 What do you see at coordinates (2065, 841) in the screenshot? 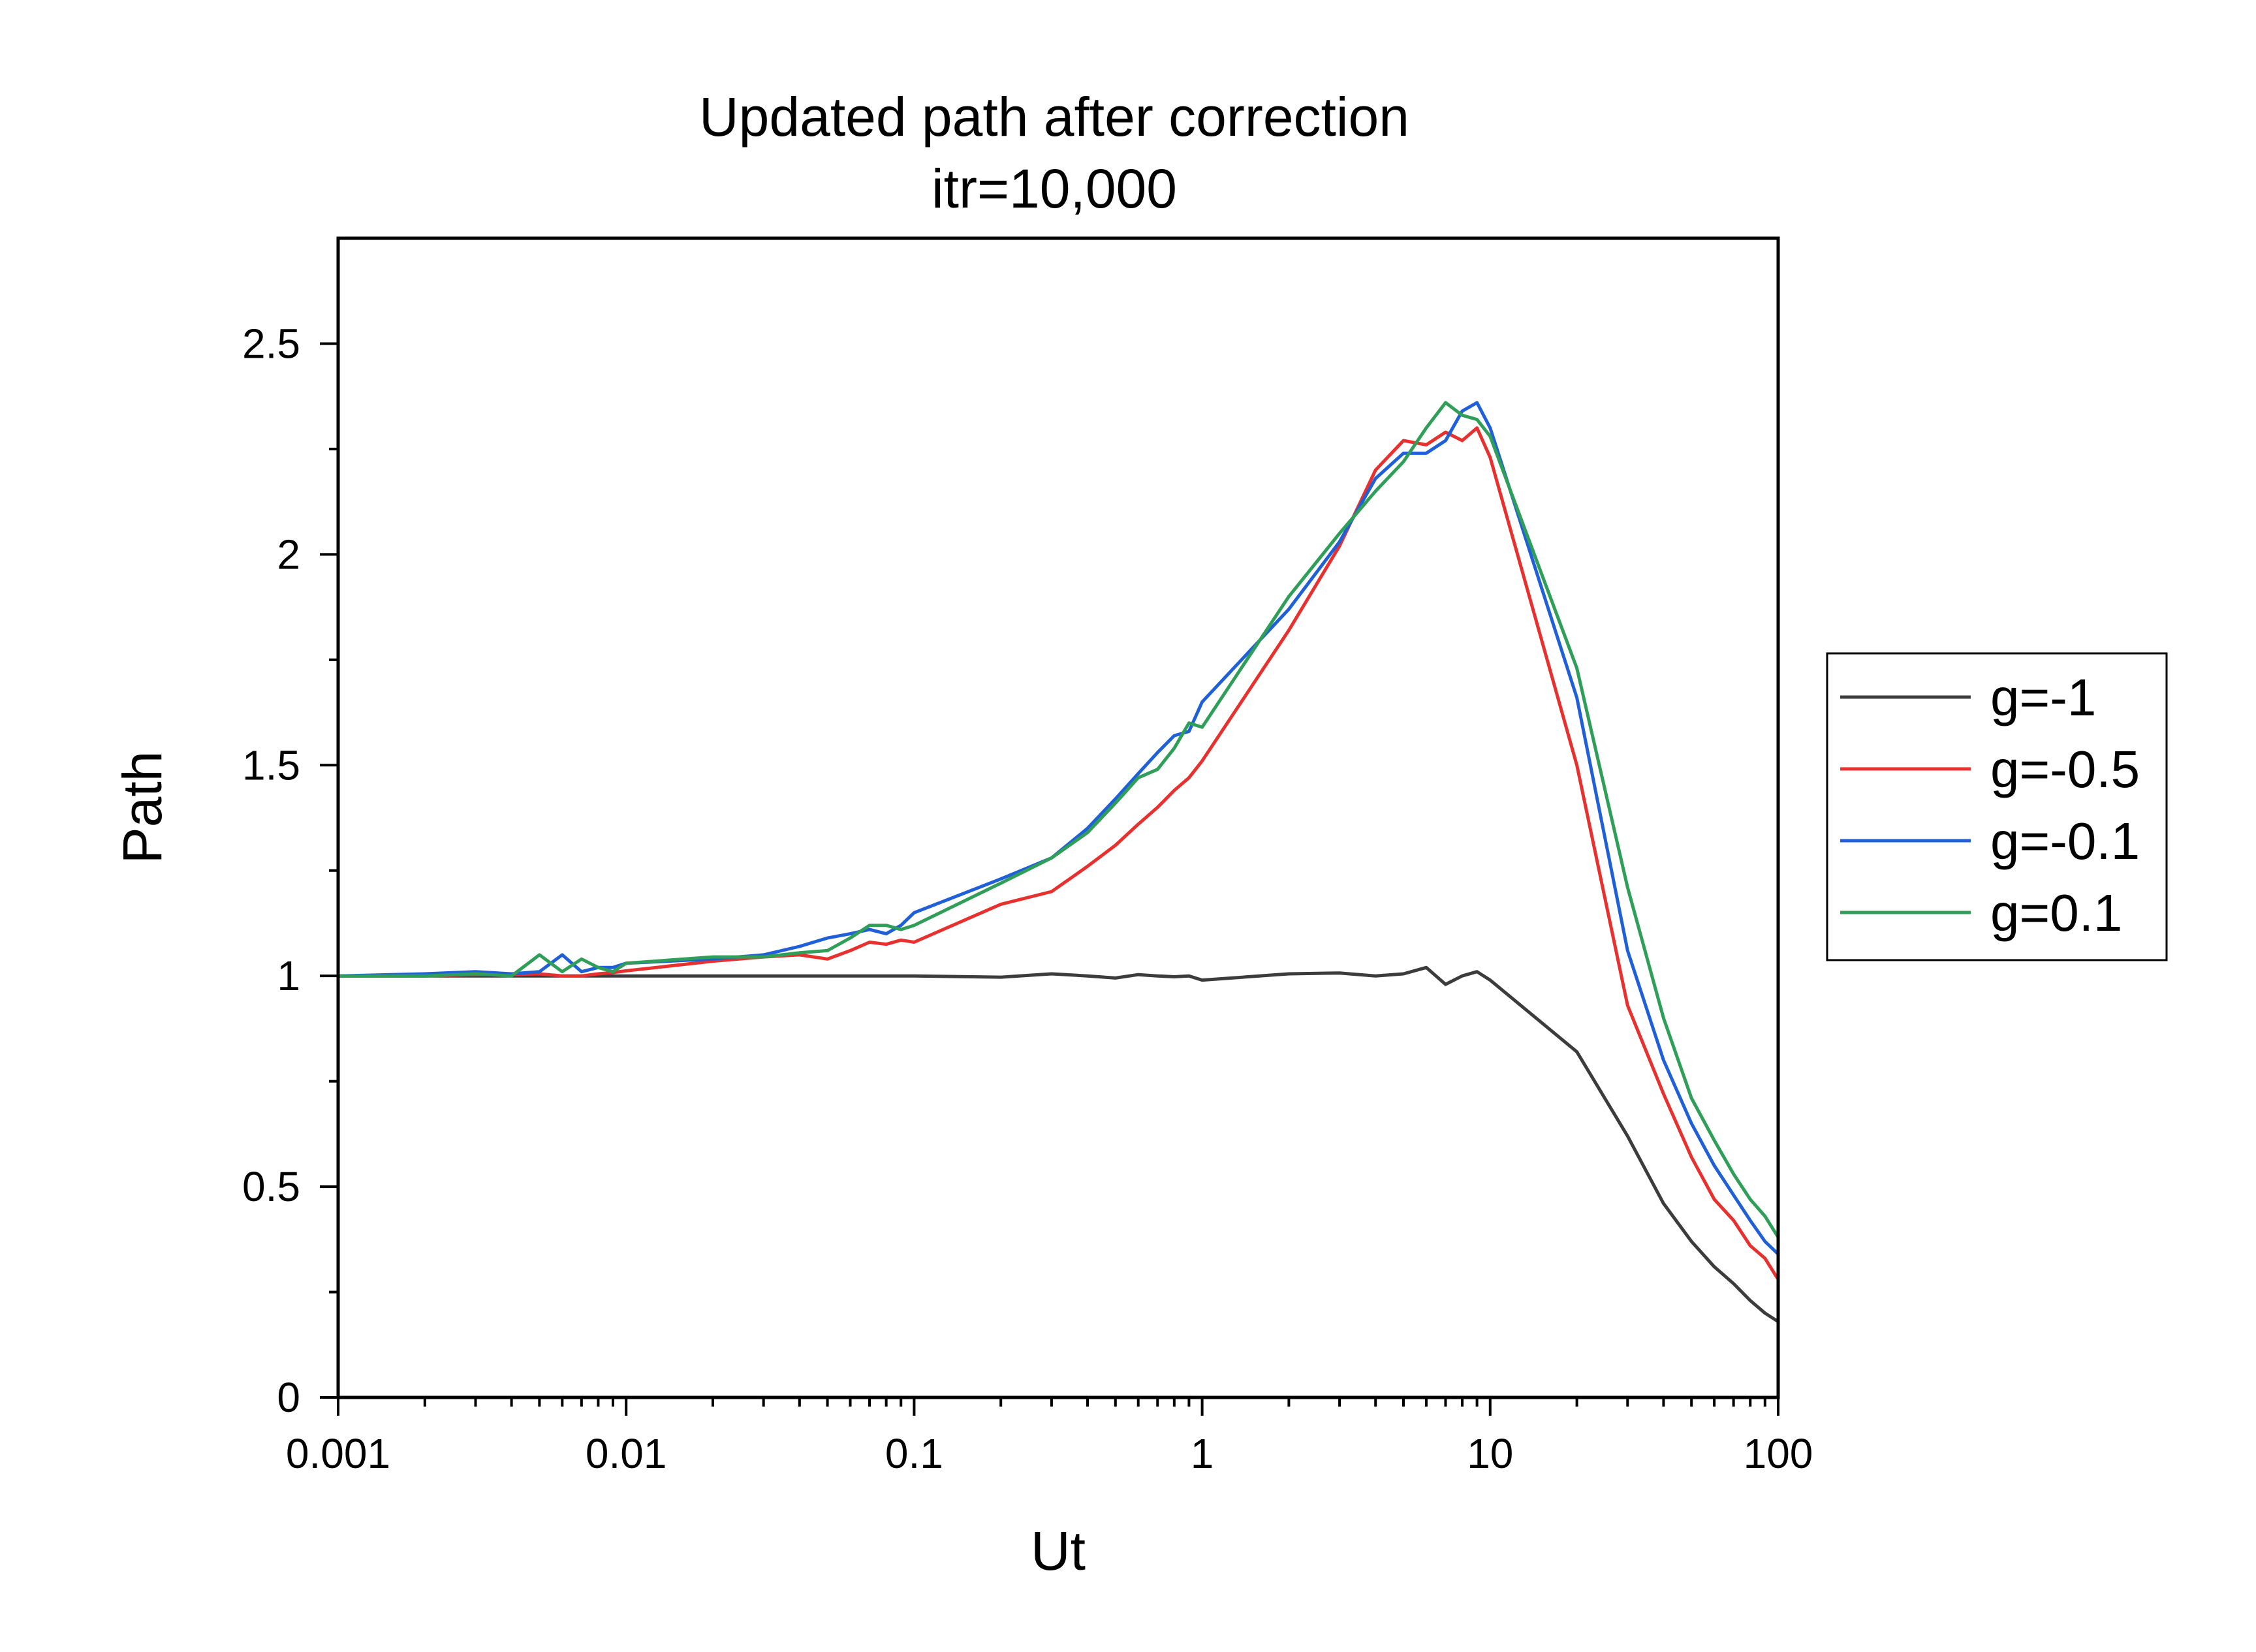
I see `legend-label-3: g=-0.1` at bounding box center [2065, 841].